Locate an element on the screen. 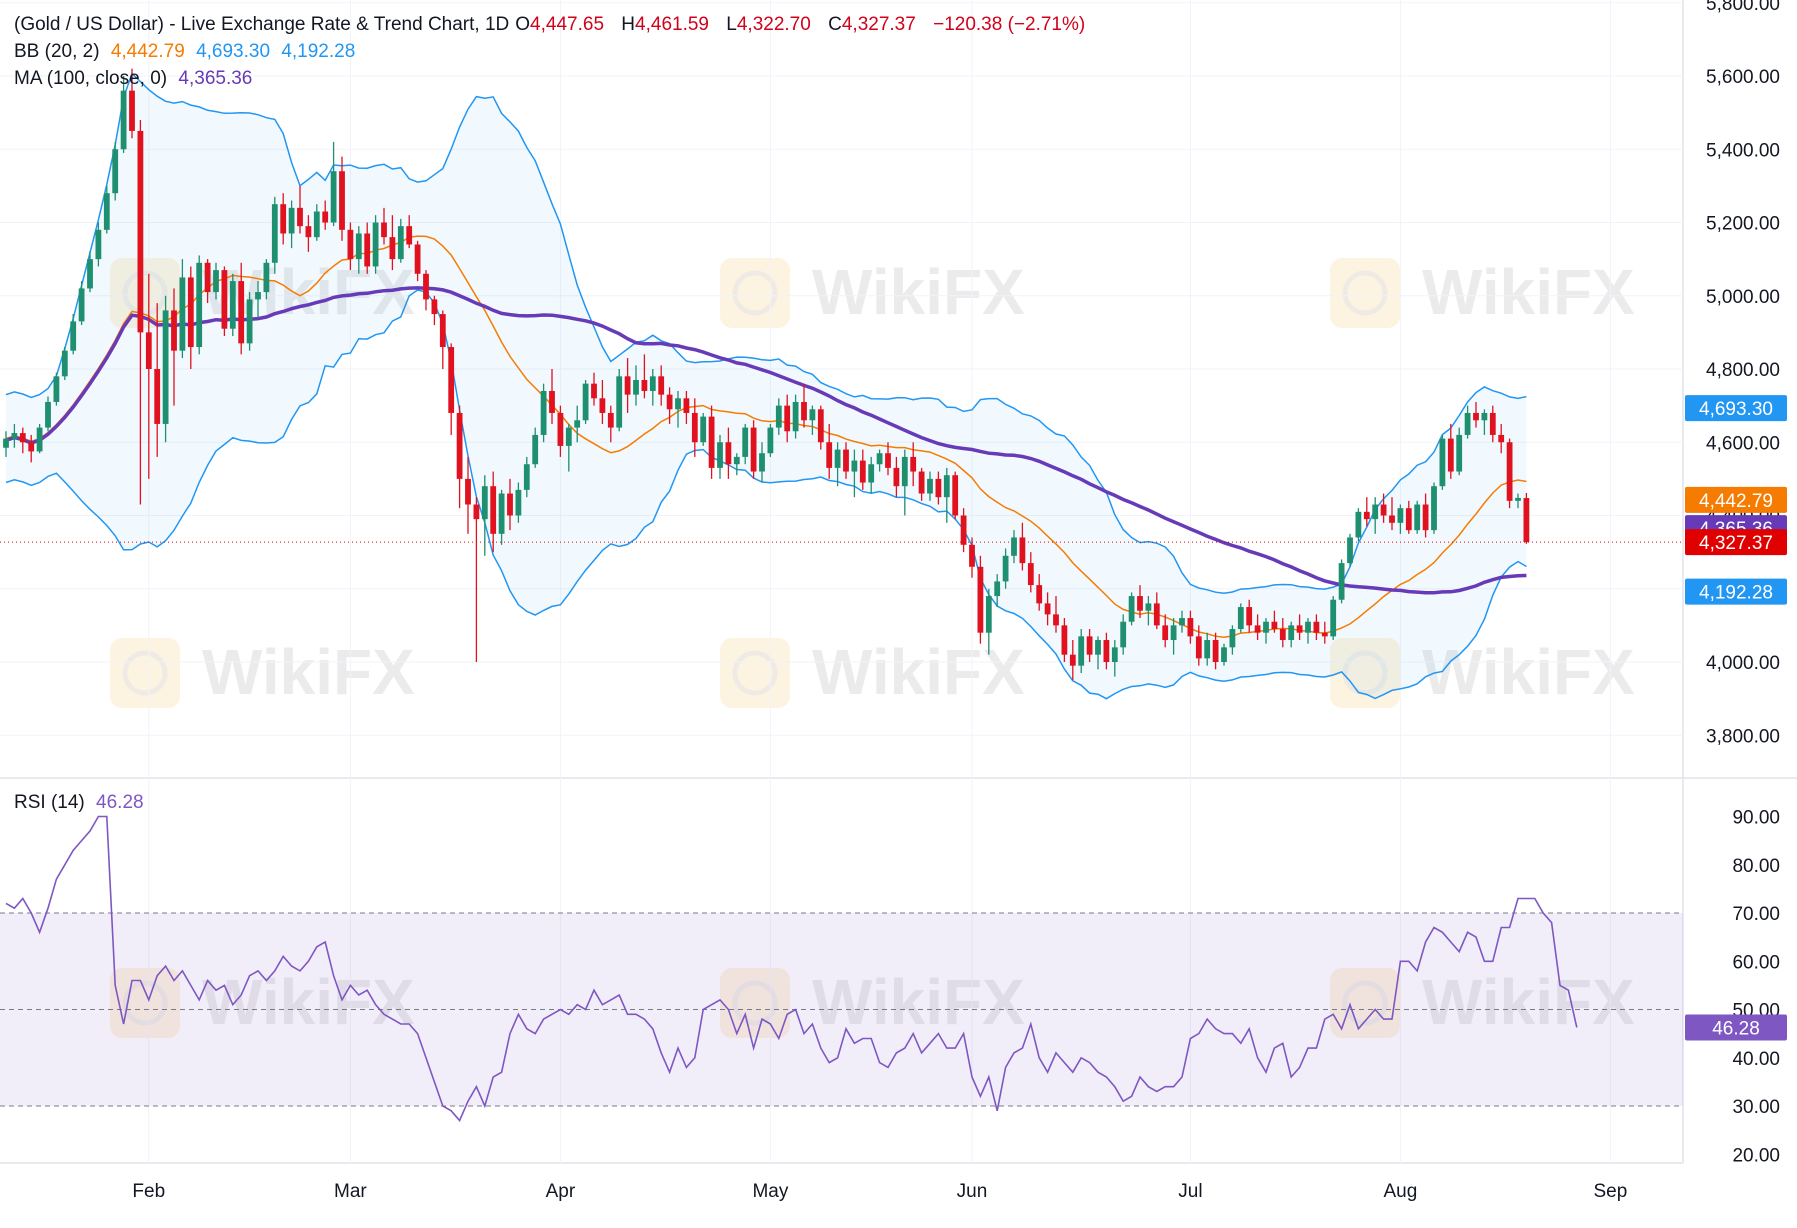 The width and height of the screenshot is (1797, 1228). price-tick-label: 4,600.00 is located at coordinates (1743, 443).